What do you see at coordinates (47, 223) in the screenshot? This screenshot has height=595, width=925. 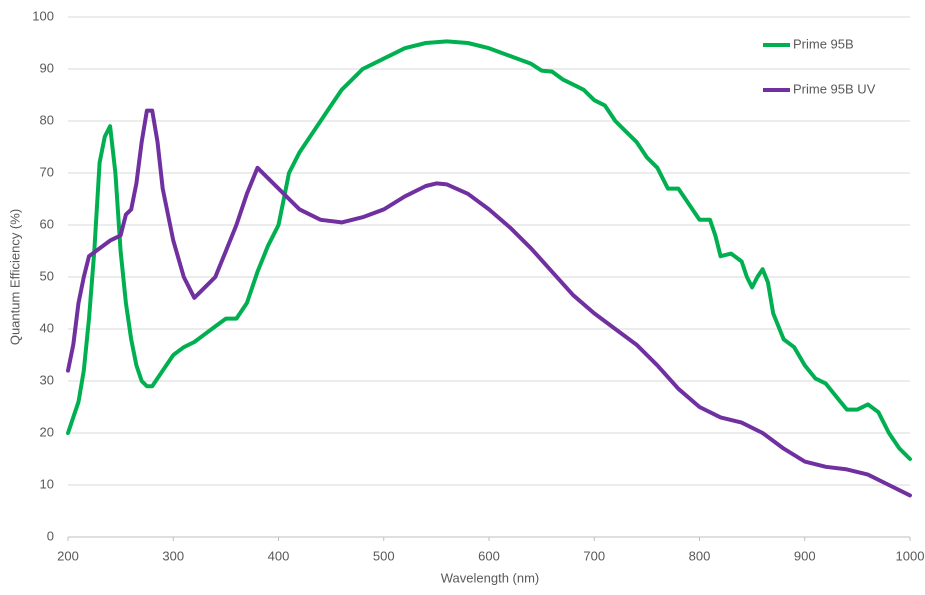 I see `y-tick-label: 60` at bounding box center [47, 223].